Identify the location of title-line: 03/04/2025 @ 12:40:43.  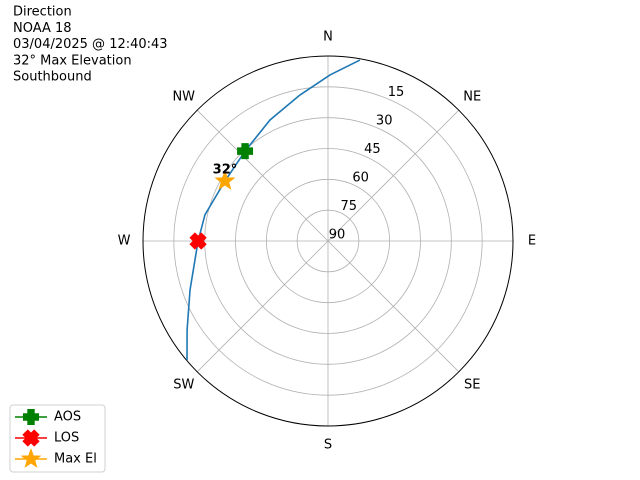
(90, 44).